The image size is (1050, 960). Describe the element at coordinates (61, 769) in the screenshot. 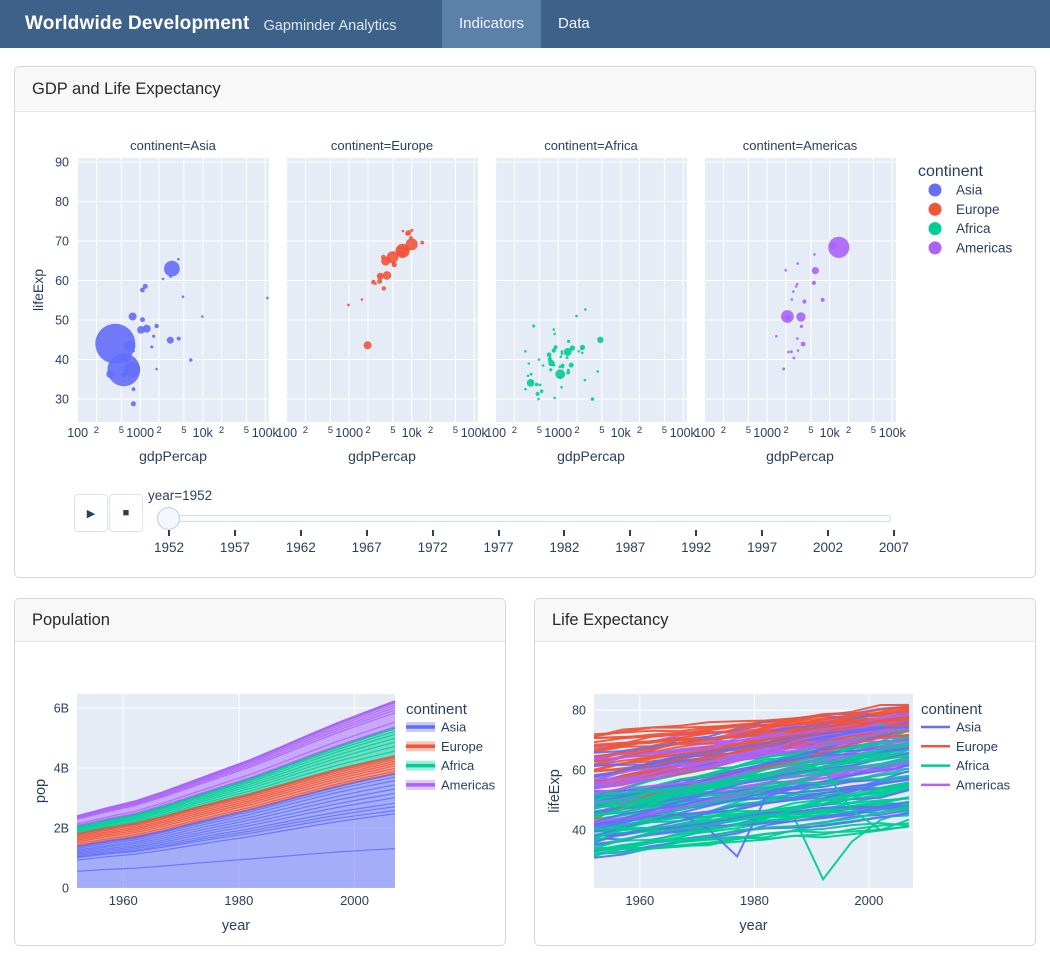

I see `svg-text: 4B` at that location.